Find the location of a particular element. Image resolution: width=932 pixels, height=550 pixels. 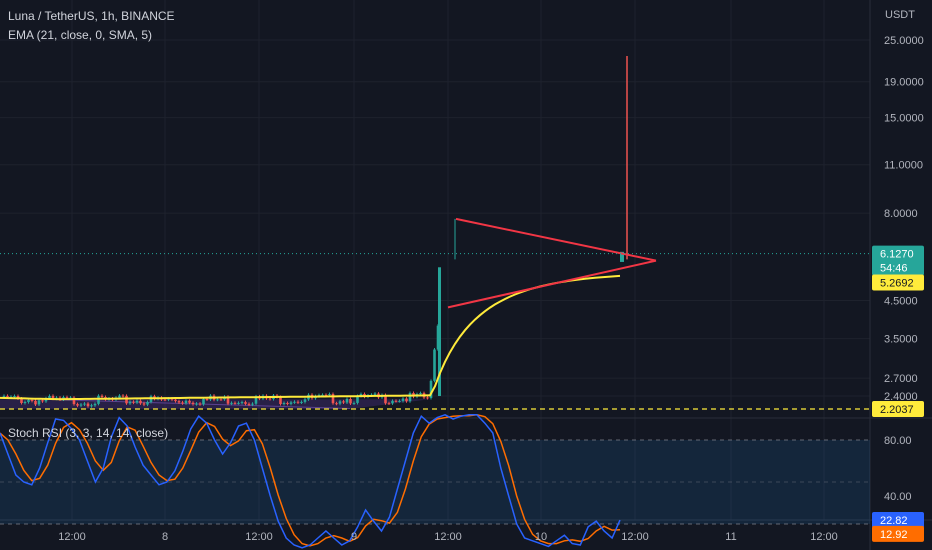

stoch-k-tag: 22.82 is located at coordinates (894, 521).